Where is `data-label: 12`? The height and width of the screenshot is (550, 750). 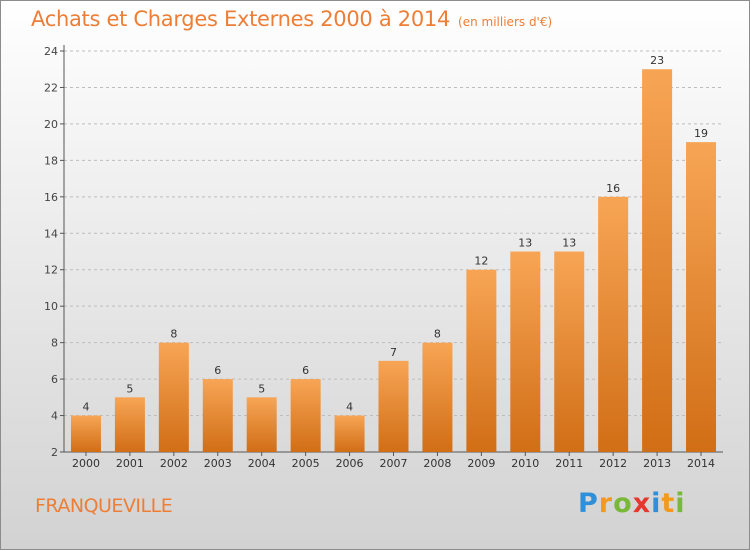
data-label: 12 is located at coordinates (481, 261).